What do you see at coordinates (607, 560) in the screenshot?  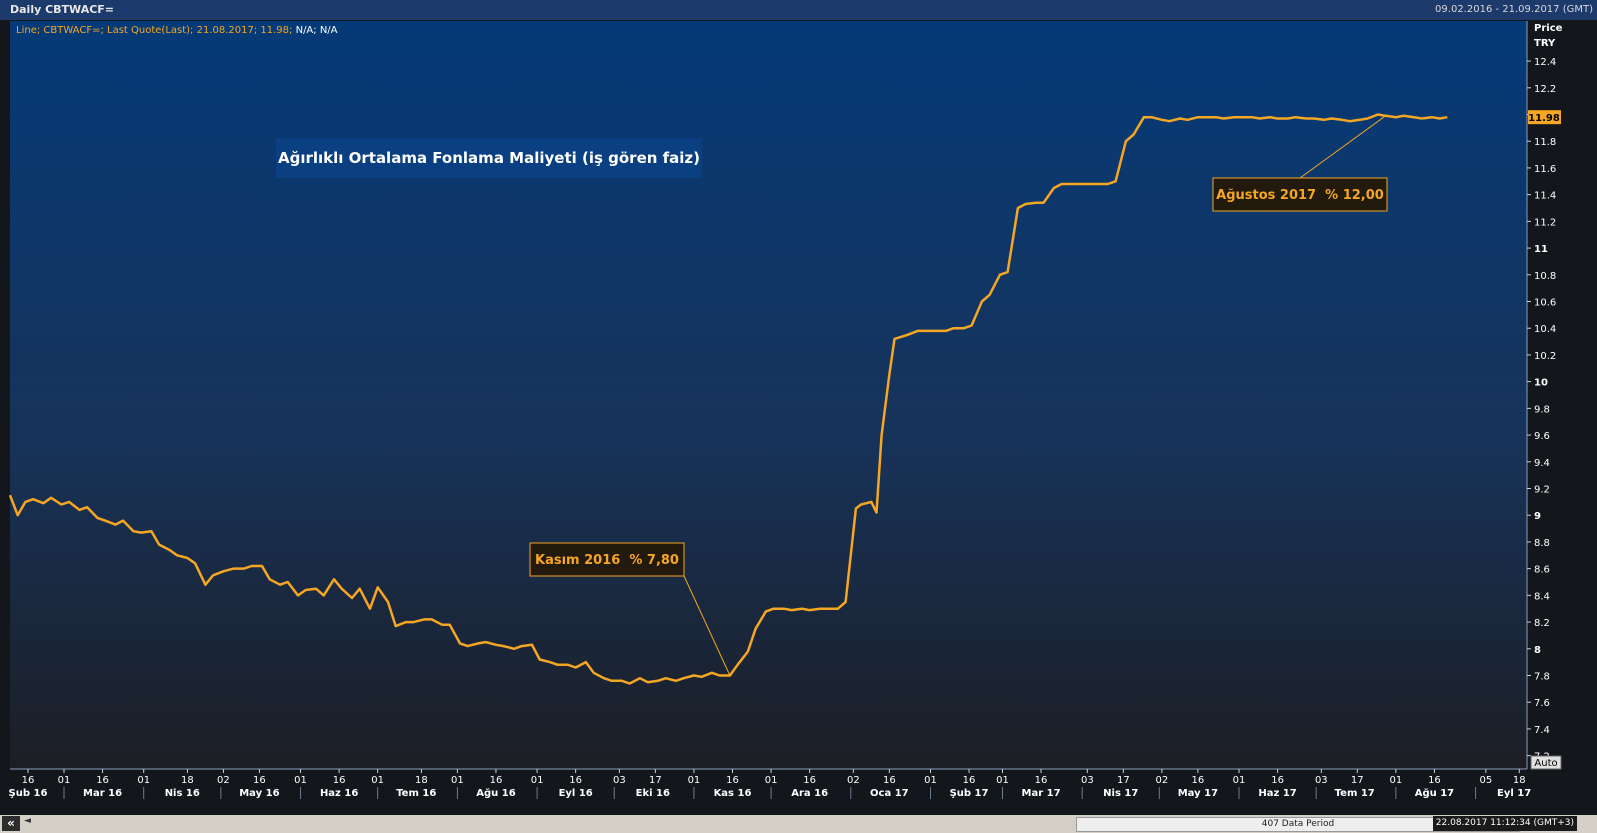 I see `annotation-label: Kasım 2016 % 7,80` at bounding box center [607, 560].